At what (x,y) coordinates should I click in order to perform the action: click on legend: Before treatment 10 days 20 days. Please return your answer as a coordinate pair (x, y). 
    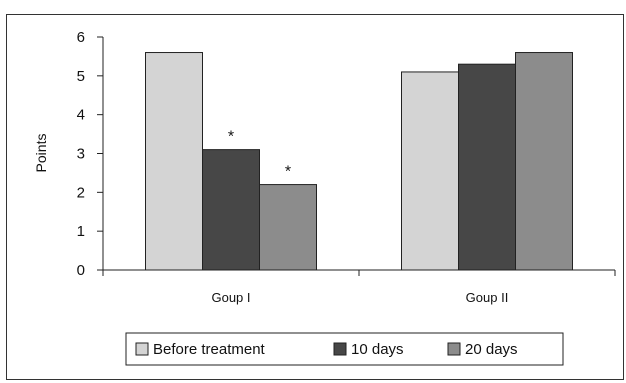
    Looking at the image, I should click on (344, 349).